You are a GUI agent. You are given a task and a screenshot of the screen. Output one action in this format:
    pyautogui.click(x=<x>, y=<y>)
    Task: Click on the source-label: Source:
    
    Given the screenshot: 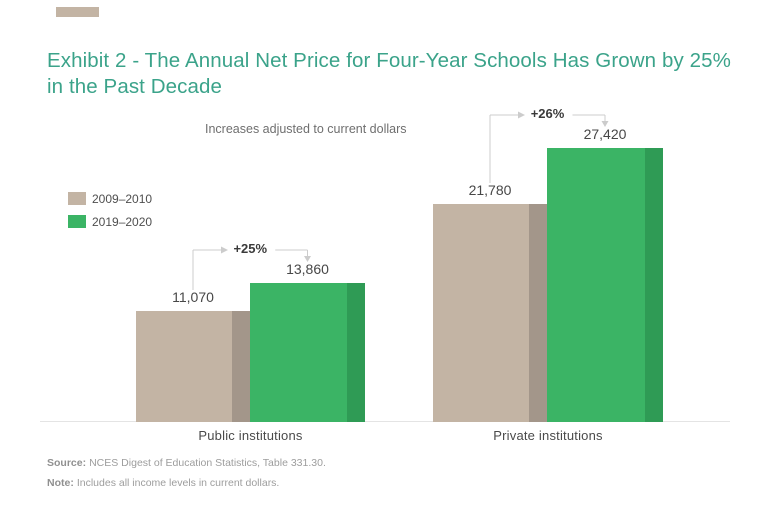 What is the action you would take?
    pyautogui.click(x=67, y=463)
    